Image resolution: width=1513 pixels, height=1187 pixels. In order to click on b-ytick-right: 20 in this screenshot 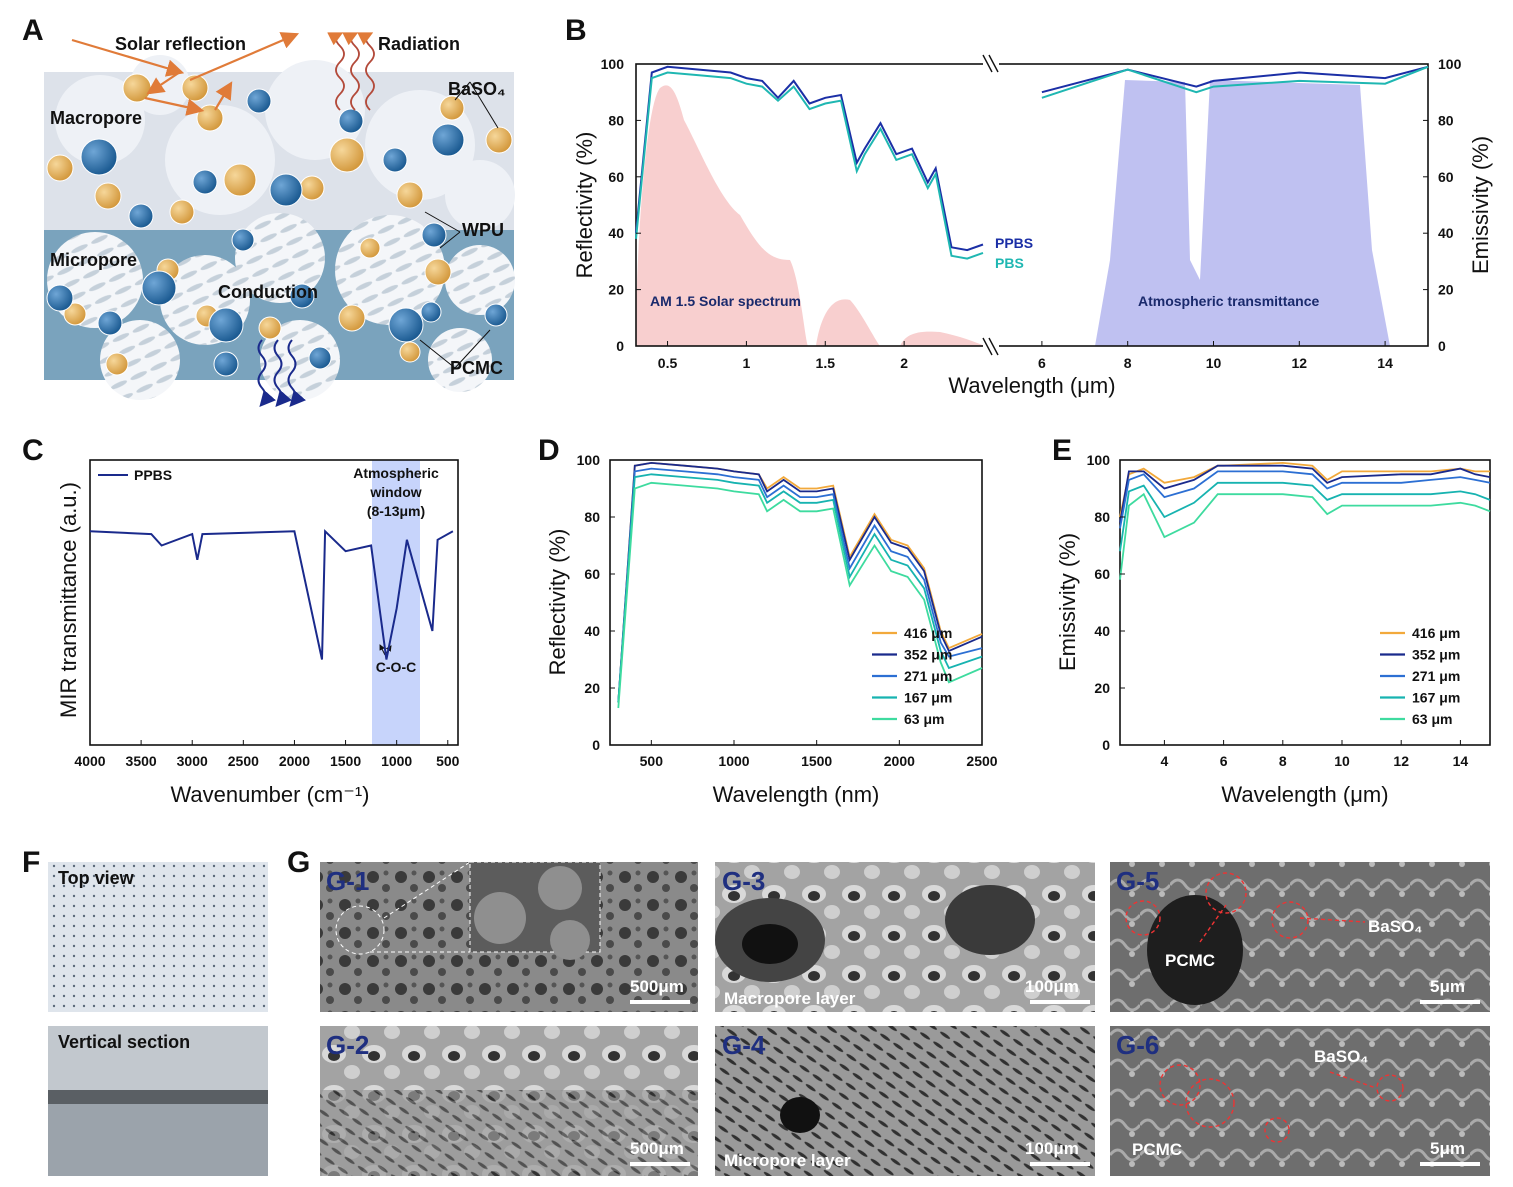, I will do `click(1446, 290)`.